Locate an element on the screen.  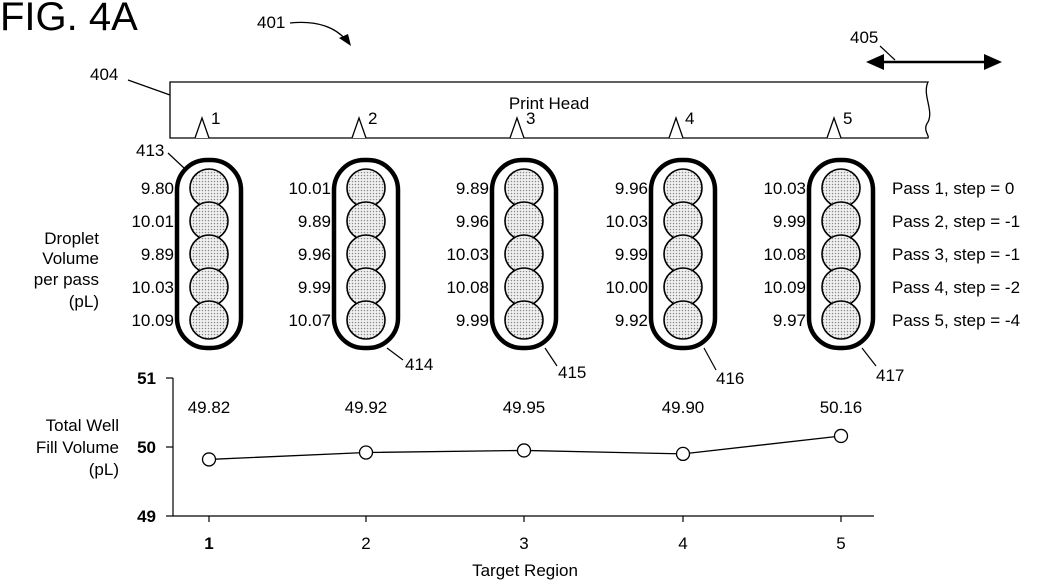
ref-413-leader is located at coordinates (176, 160).